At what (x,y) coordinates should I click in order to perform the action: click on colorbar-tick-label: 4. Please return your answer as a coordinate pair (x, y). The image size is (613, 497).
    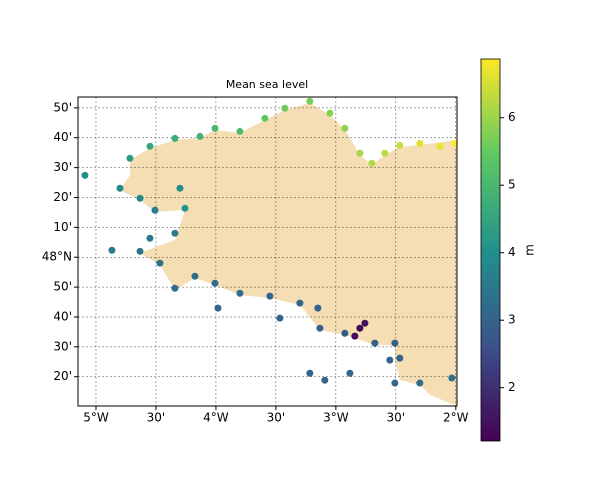
    Looking at the image, I should click on (512, 252).